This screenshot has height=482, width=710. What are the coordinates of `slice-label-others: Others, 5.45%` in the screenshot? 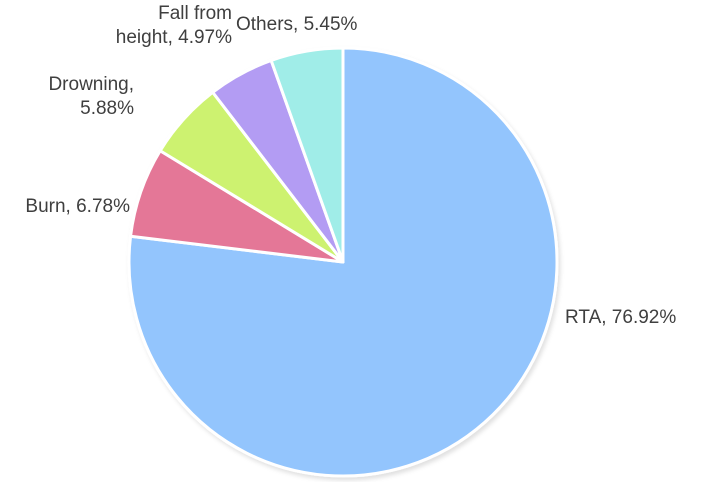 It's located at (297, 24).